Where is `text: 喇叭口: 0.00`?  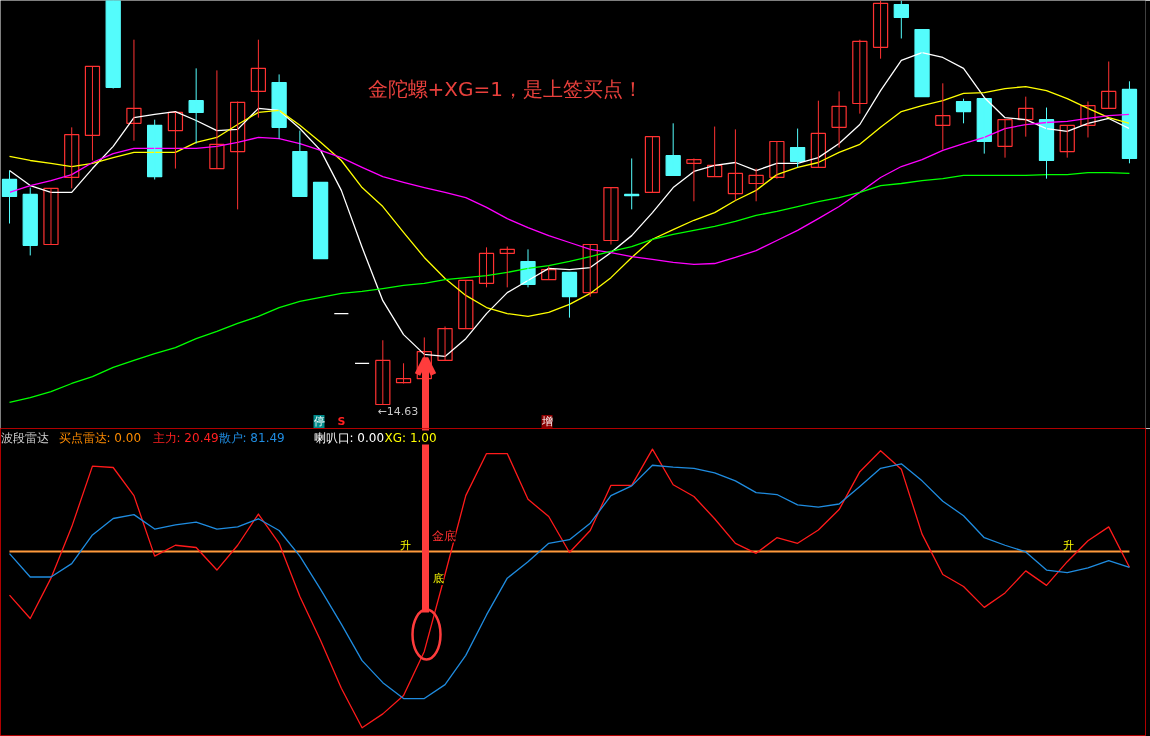 text: 喇叭口: 0.00 is located at coordinates (349, 437).